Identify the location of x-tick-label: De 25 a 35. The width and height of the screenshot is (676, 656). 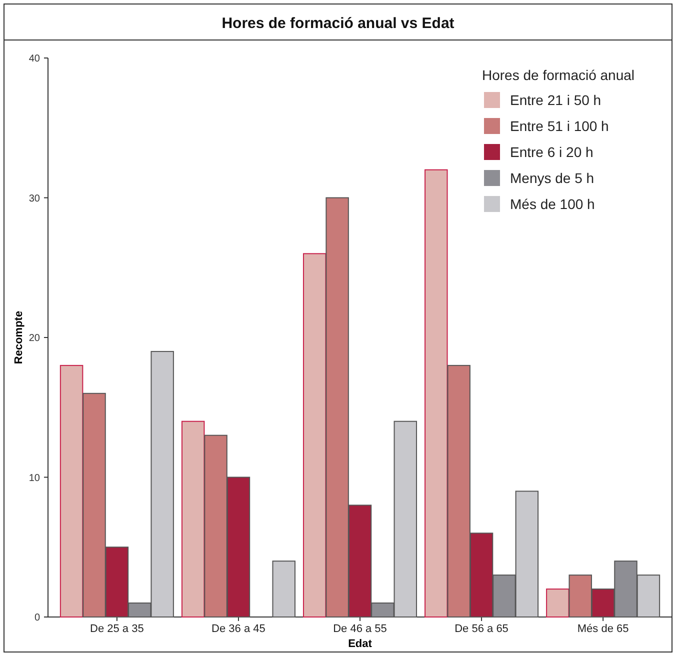
(117, 629).